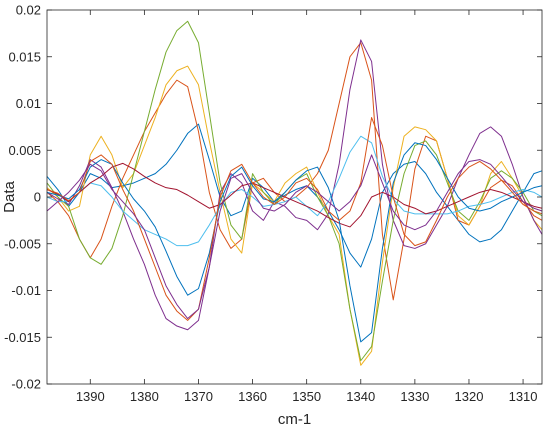 This screenshot has height=436, width=550. What do you see at coordinates (469, 396) in the screenshot?
I see `x-tick-label: 1320` at bounding box center [469, 396].